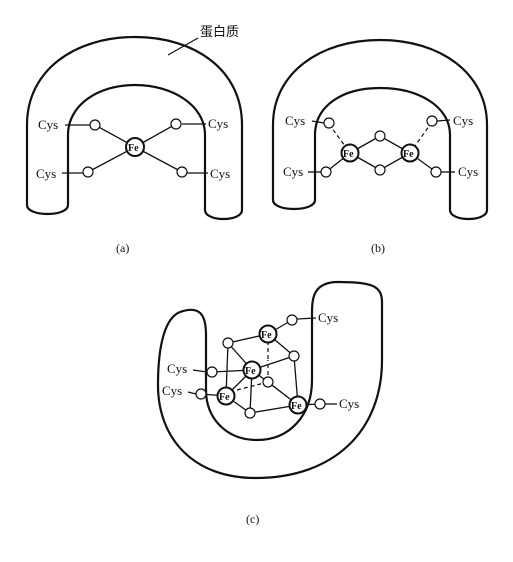 Image resolution: width=513 pixels, height=562 pixels. Describe the element at coordinates (219, 32) in the screenshot. I see `protein-label: 蛋白质` at that location.